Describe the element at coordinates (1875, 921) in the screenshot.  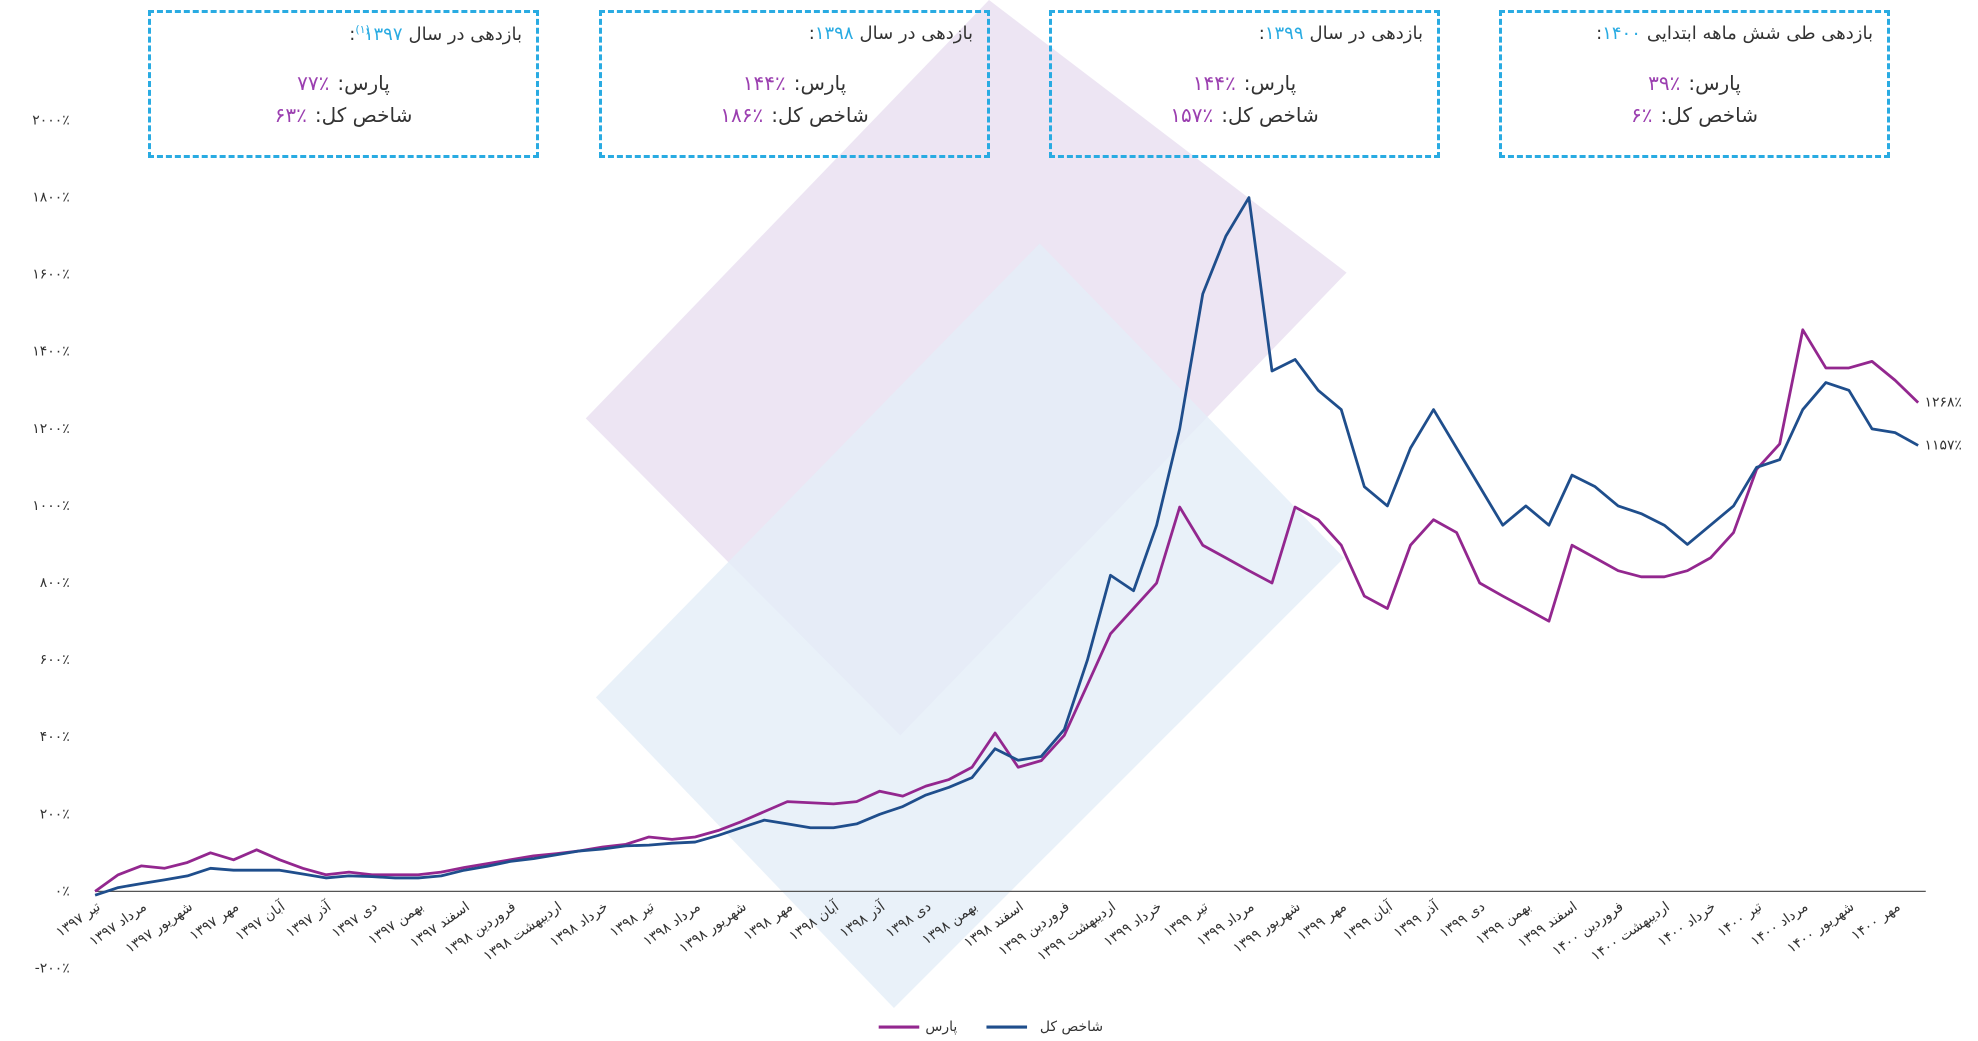
I see `x-tick-label: مهر ۱۴۰۰` at that location.